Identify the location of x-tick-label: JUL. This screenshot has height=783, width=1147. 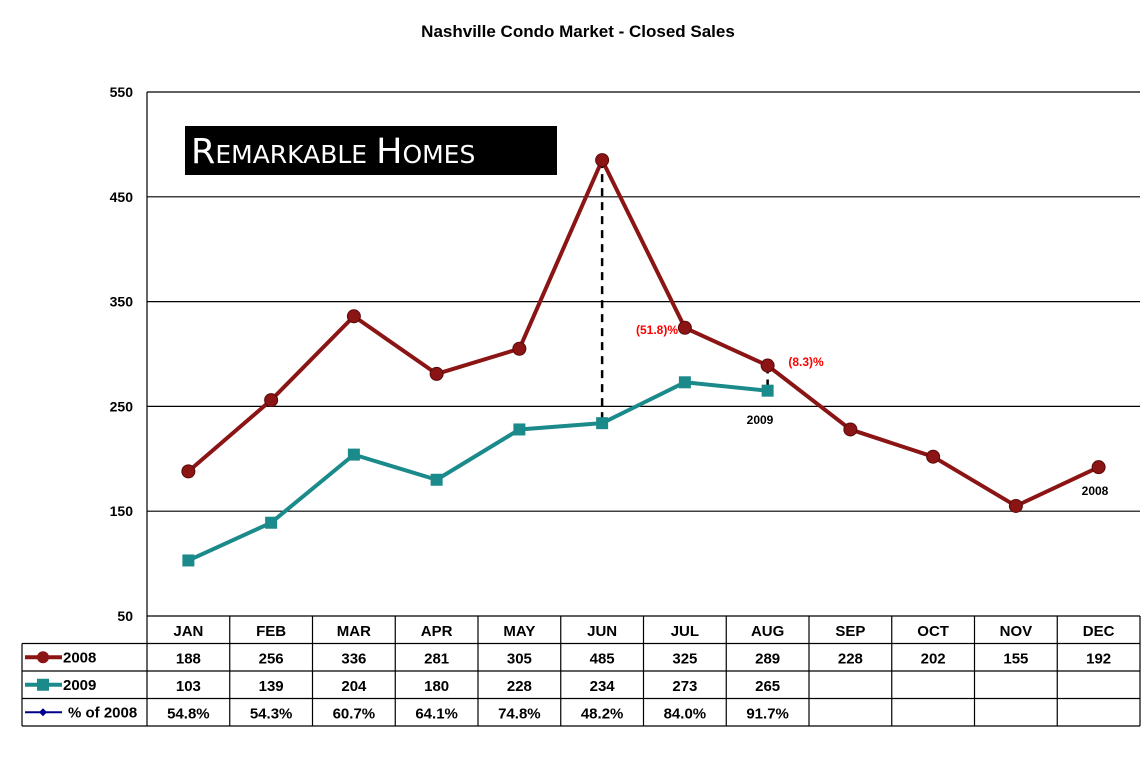
(685, 631).